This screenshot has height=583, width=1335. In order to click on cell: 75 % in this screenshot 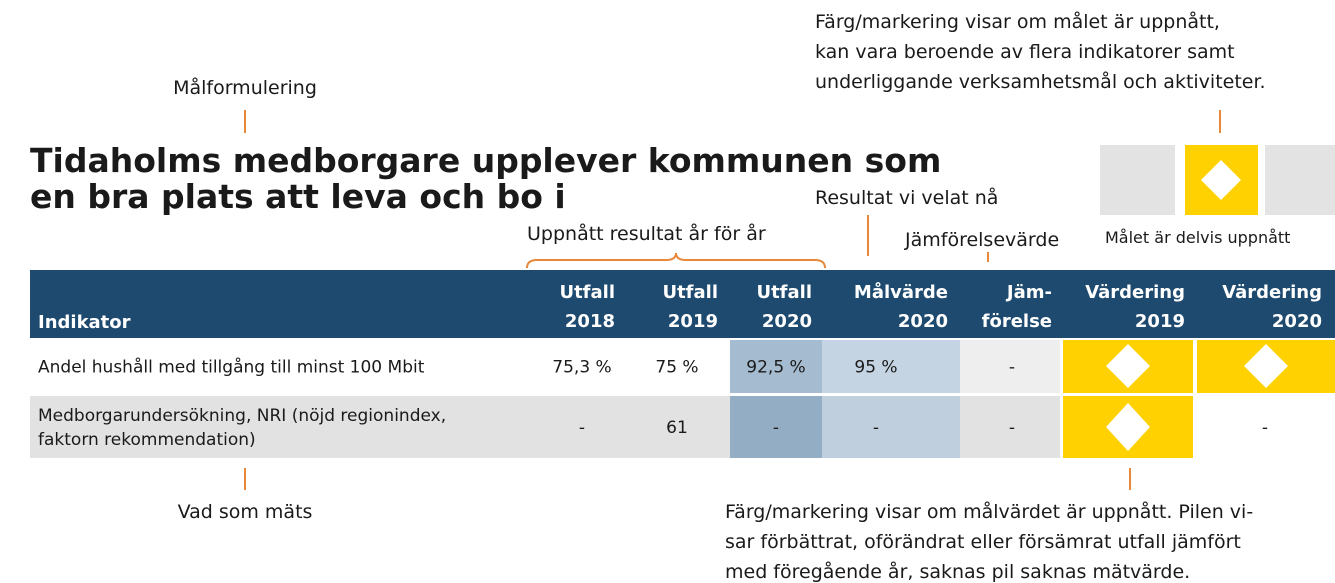, I will do `click(676, 368)`.